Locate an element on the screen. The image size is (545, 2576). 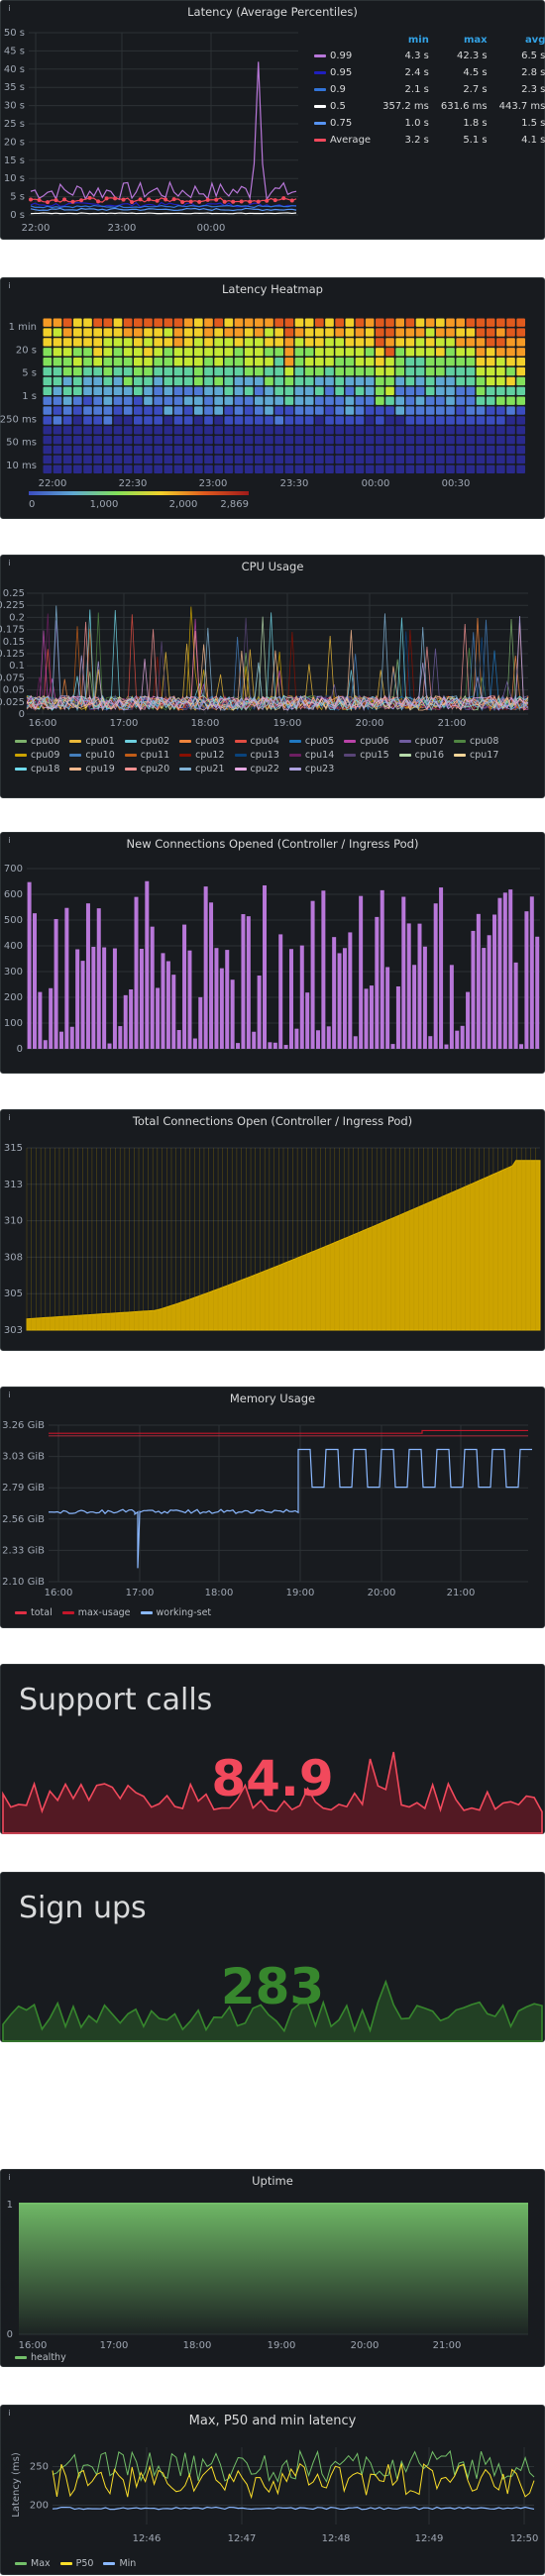
minmax-legend: Max P50 Min is located at coordinates (80, 2563).